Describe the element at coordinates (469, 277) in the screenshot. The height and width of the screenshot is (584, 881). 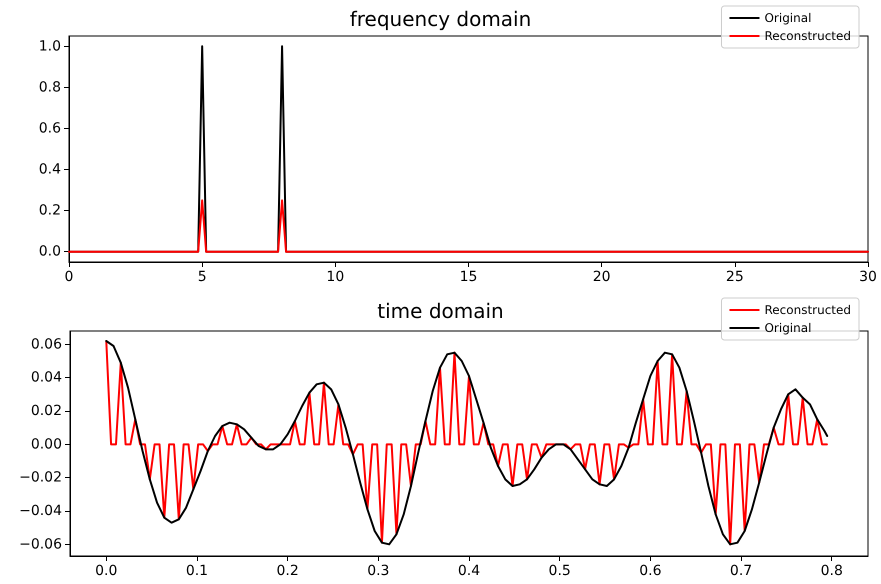
I see `x-tick-label: 15` at that location.